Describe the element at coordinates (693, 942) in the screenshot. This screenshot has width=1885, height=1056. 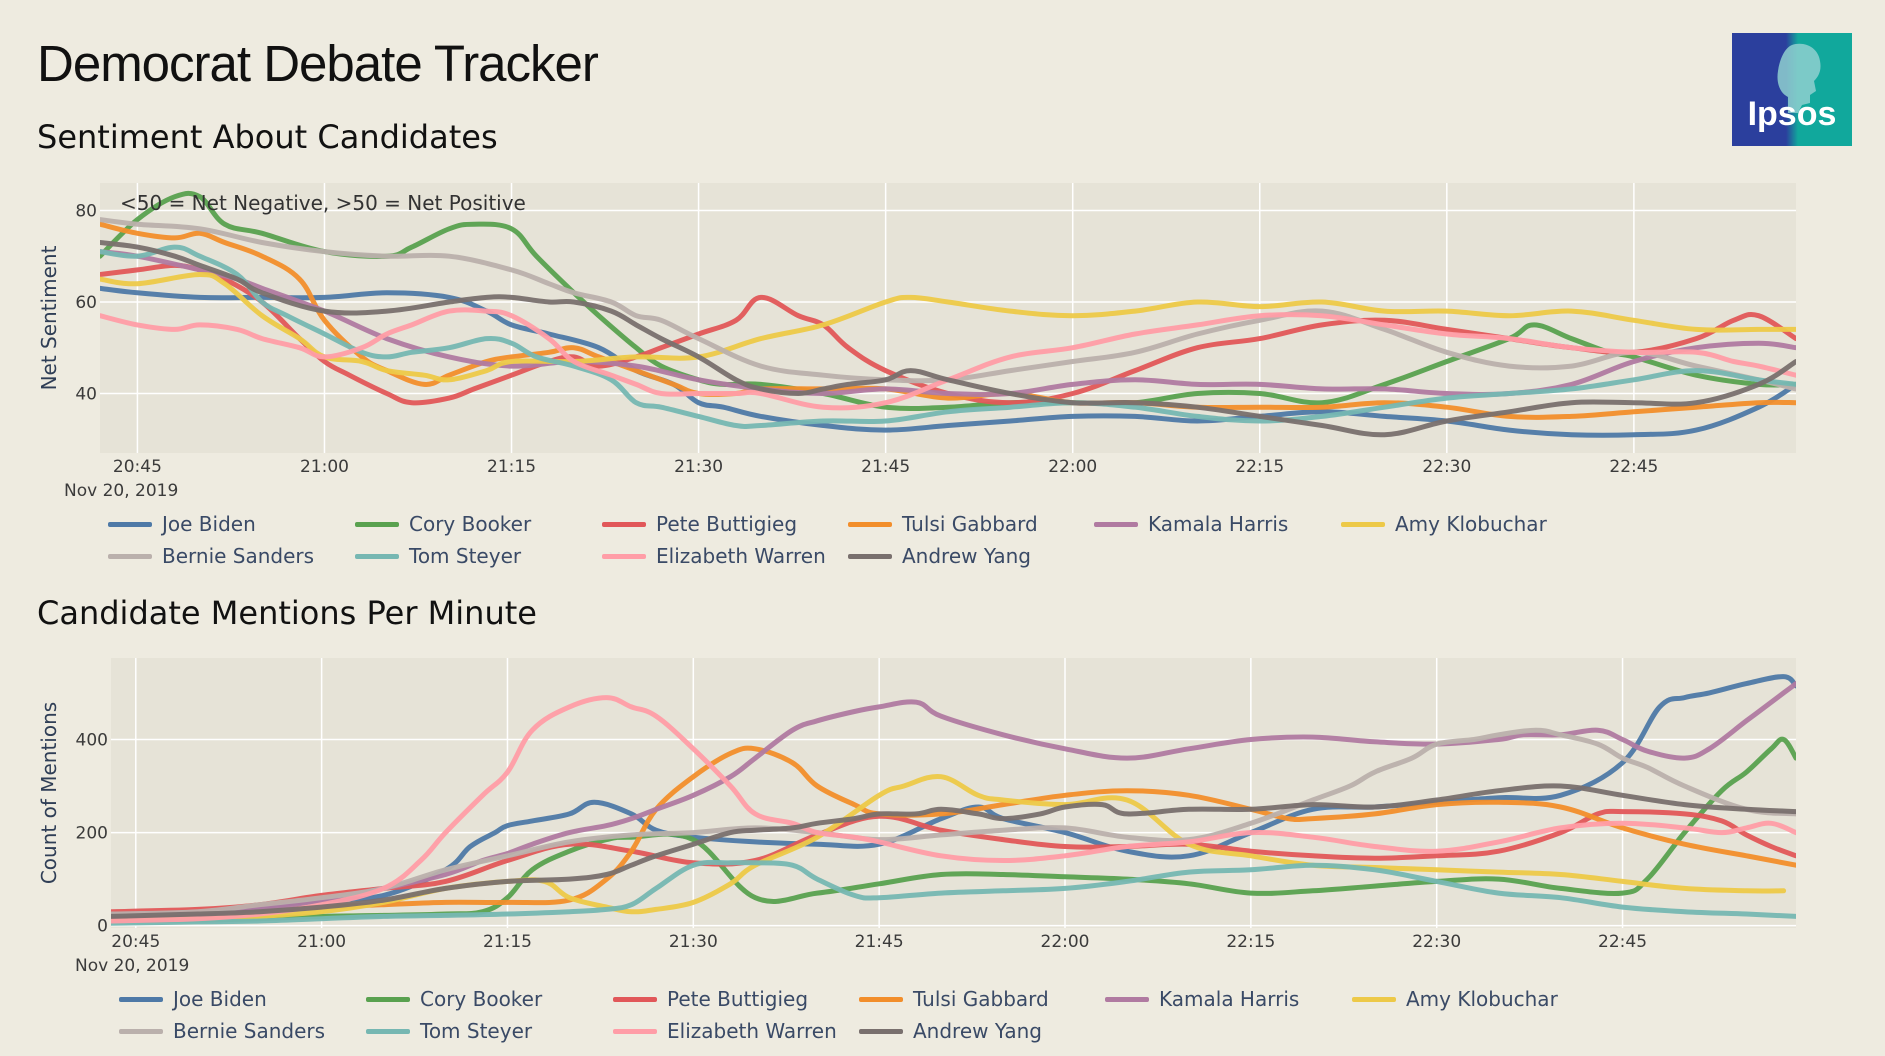
I see `mentions-x-tick-label: 21:30` at that location.